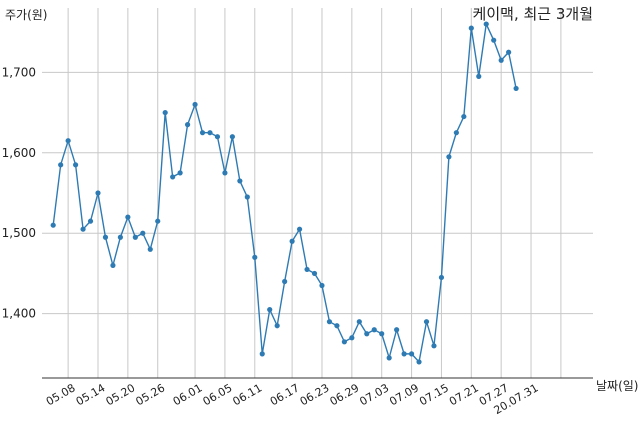 The width and height of the screenshot is (640, 423). I want to click on x-tick-label: 07.03, so click(374, 394).